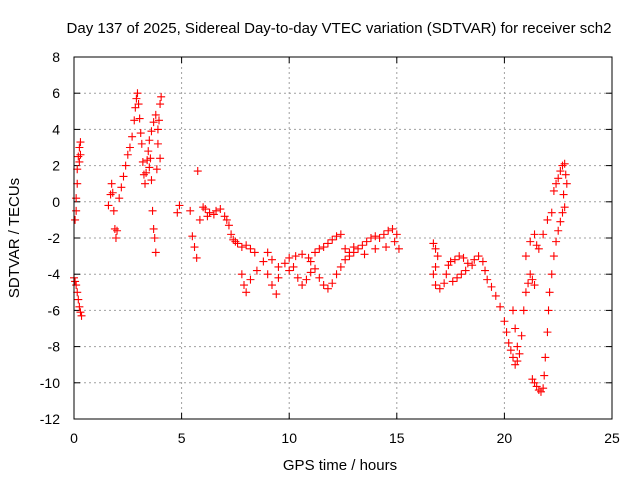 The width and height of the screenshot is (640, 480). Describe the element at coordinates (56, 129) in the screenshot. I see `y-tick-label: 4` at that location.